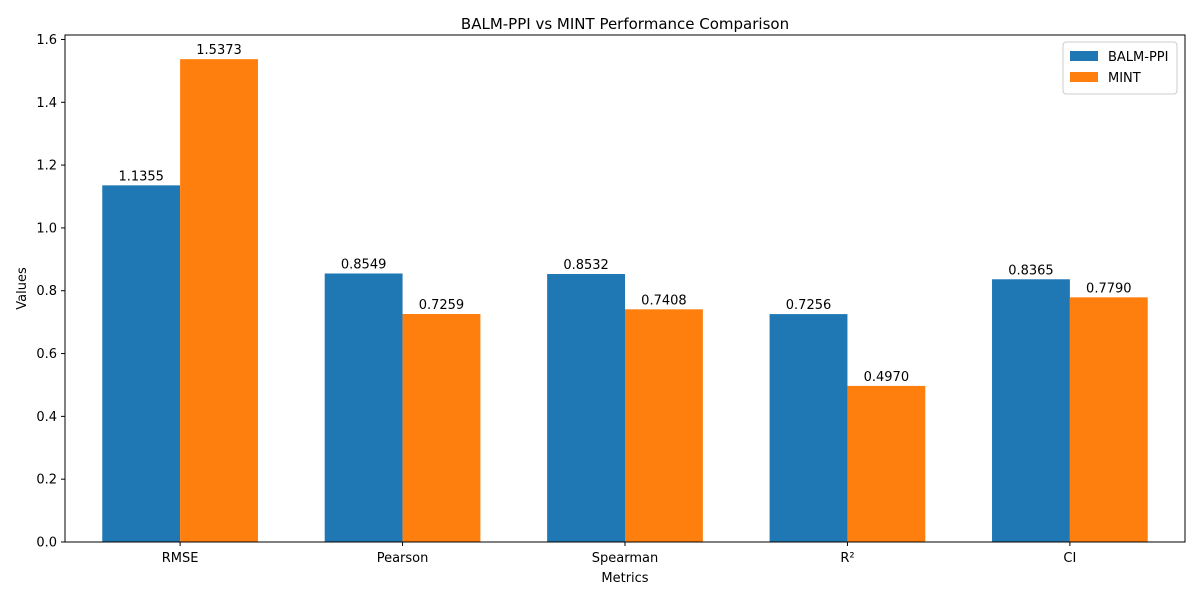  What do you see at coordinates (664, 300) in the screenshot?
I see `bar-label-mint-spearman: 0.7408` at bounding box center [664, 300].